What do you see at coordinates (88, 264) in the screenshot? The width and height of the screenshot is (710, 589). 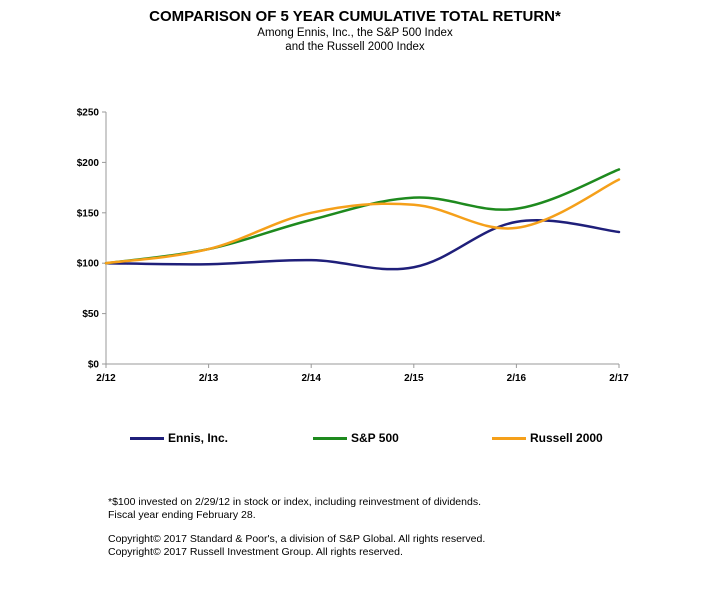 I see `y-tick-label: $100` at bounding box center [88, 264].